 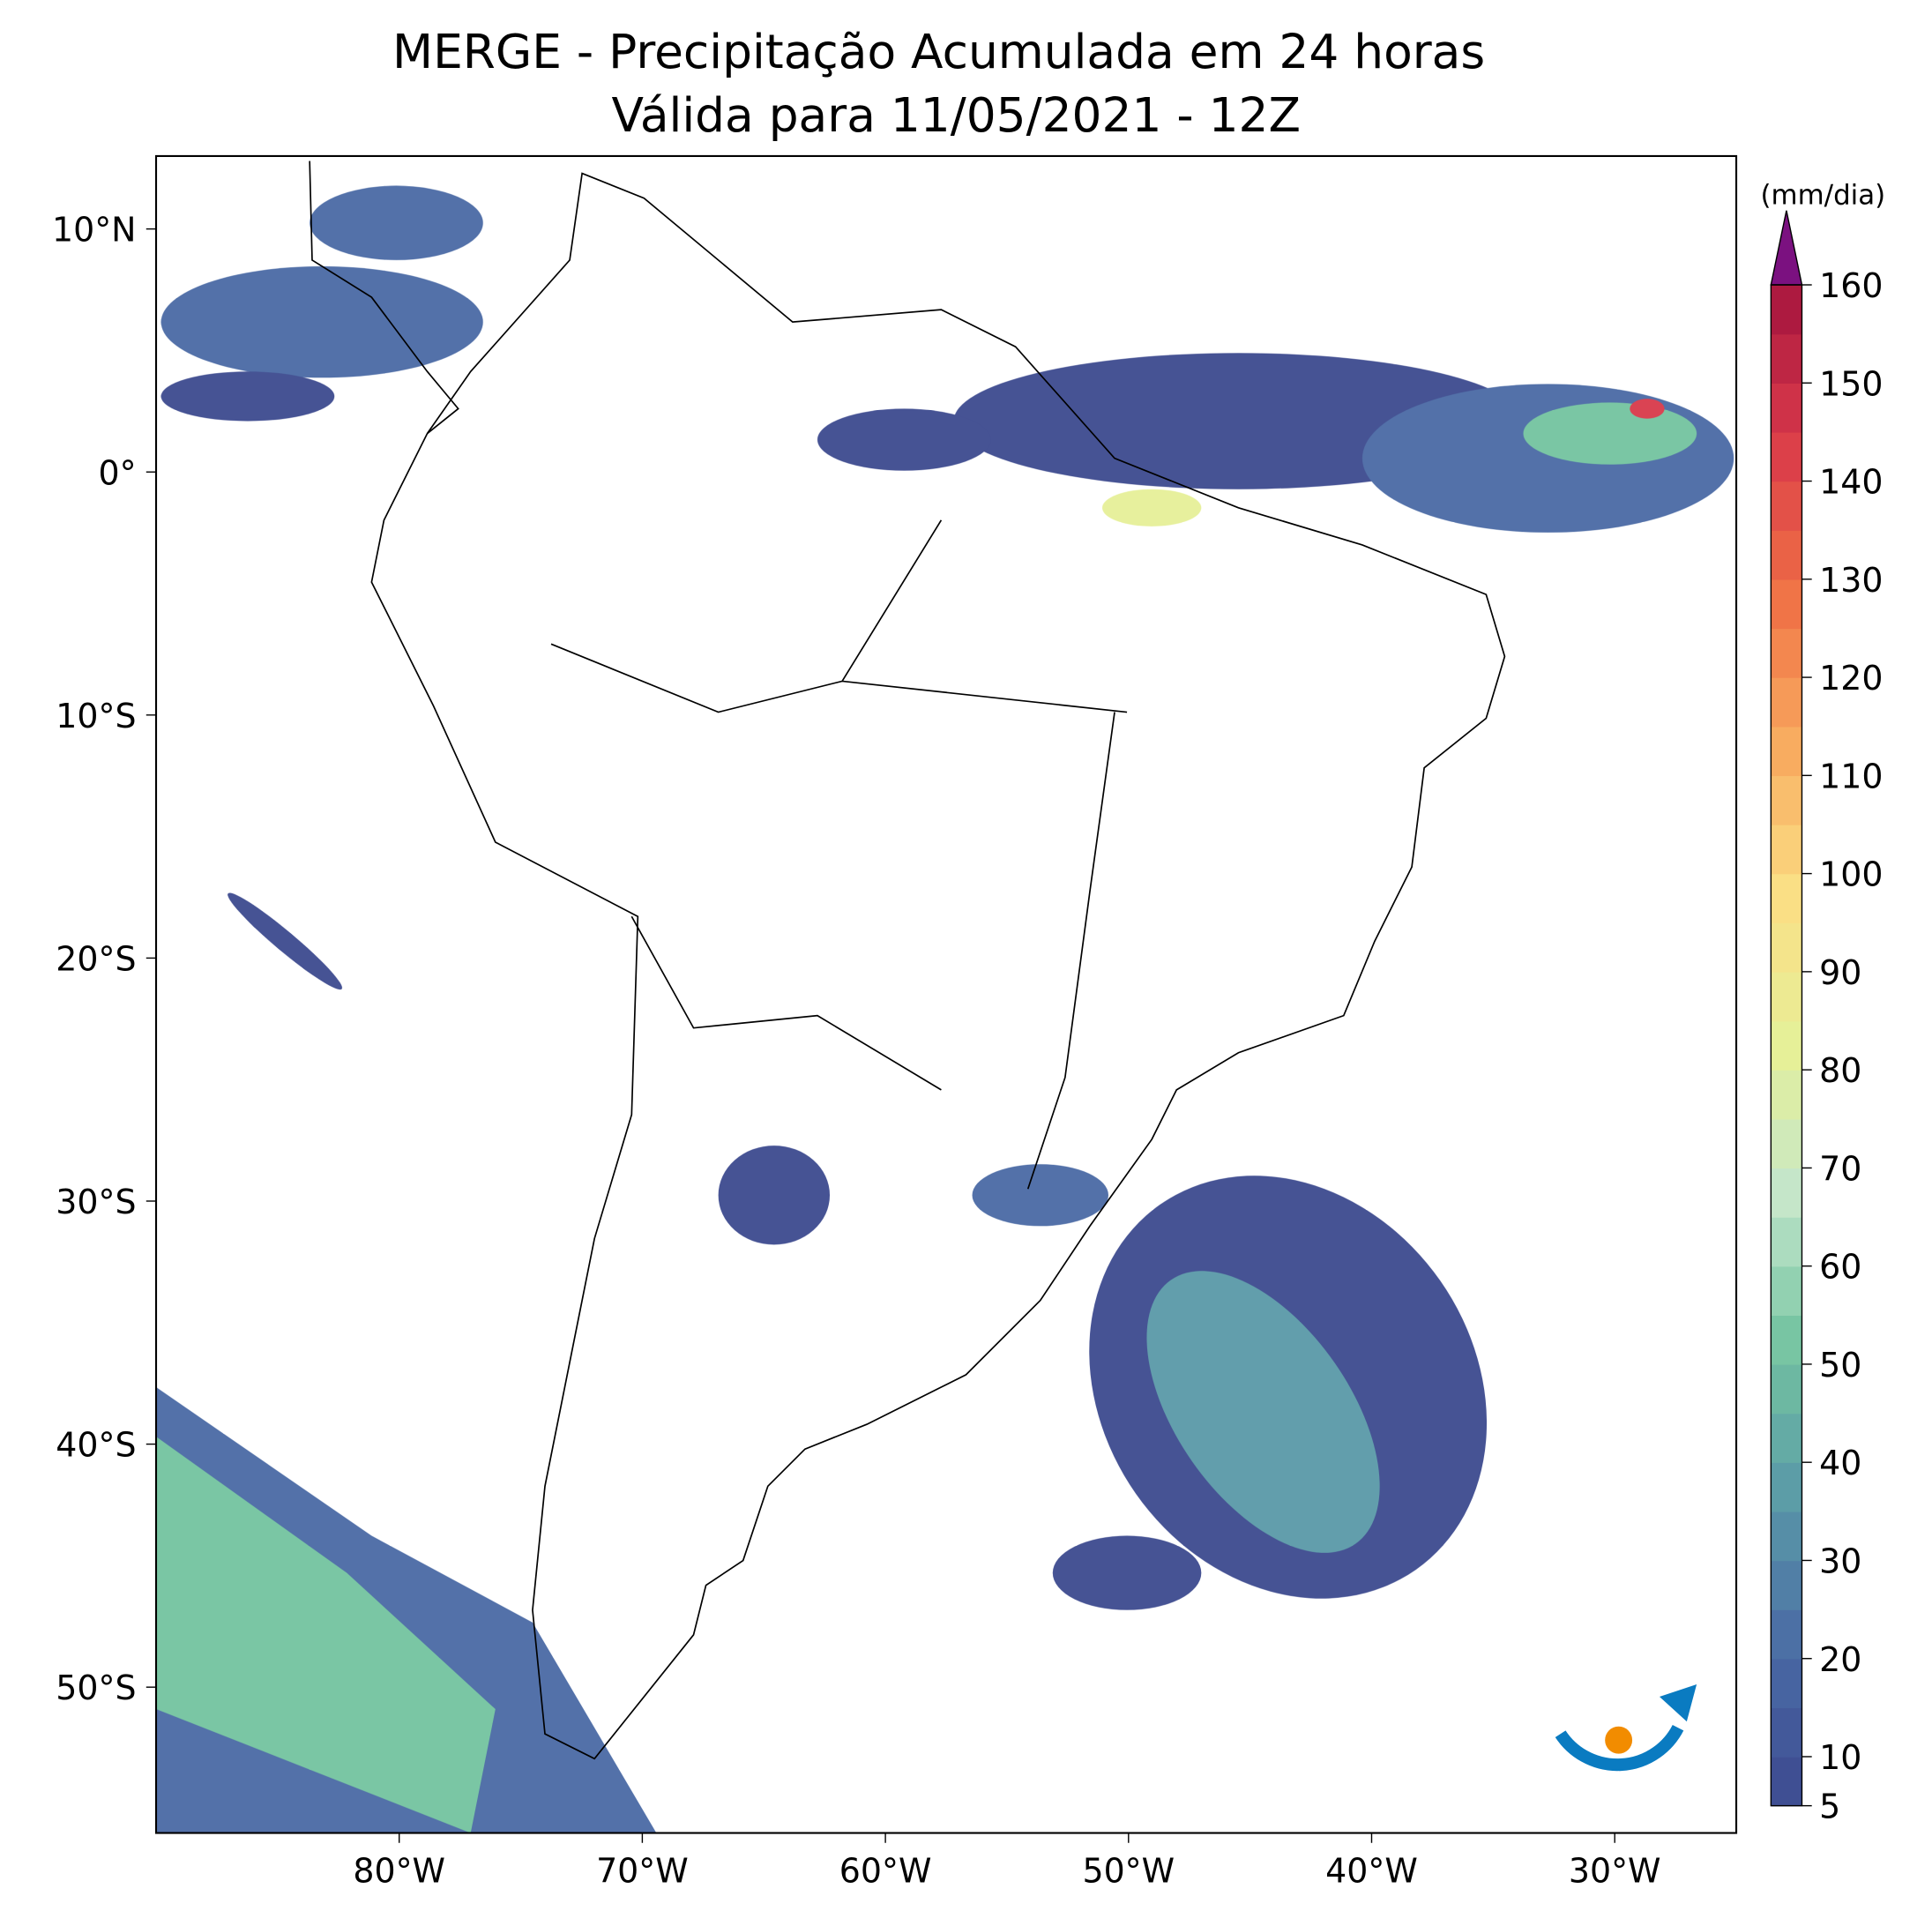 What do you see at coordinates (1851, 384) in the screenshot?
I see `colorbar-tick-label: 150` at bounding box center [1851, 384].